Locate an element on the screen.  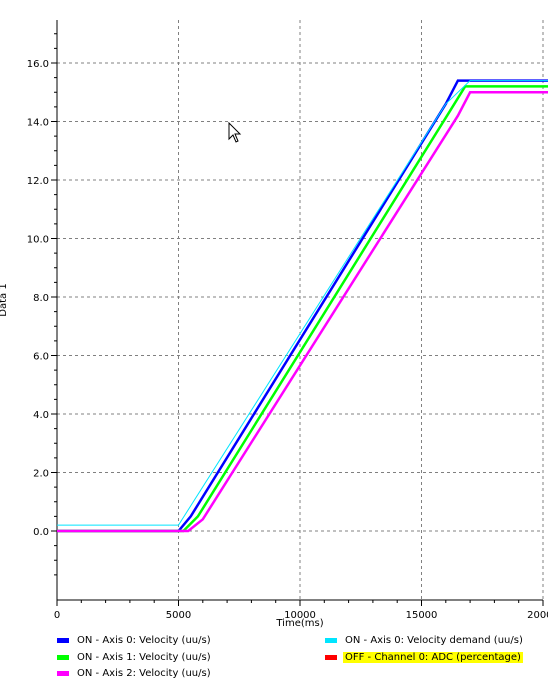
legend-label: ON - Axis 0: Velocity demand (uu/s) is located at coordinates (434, 640).